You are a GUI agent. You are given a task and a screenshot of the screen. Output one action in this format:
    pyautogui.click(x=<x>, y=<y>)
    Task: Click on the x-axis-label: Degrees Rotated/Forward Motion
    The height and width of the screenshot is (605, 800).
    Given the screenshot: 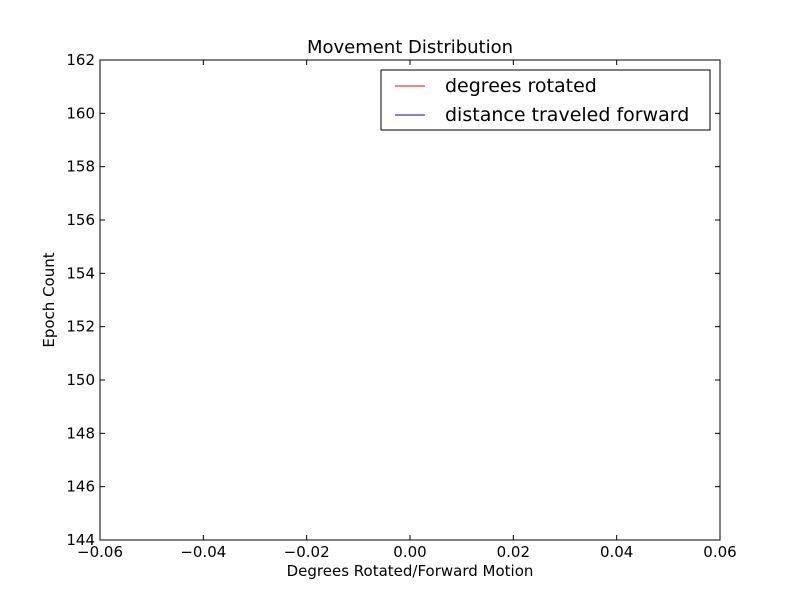 What is the action you would take?
    pyautogui.click(x=410, y=571)
    